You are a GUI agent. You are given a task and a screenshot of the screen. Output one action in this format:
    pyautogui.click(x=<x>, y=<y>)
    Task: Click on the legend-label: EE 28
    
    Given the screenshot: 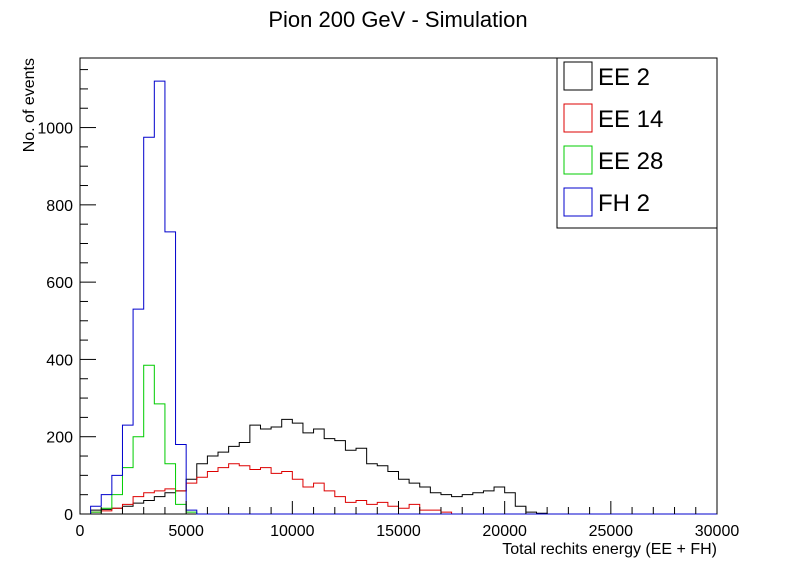 What is the action you would take?
    pyautogui.click(x=630, y=161)
    